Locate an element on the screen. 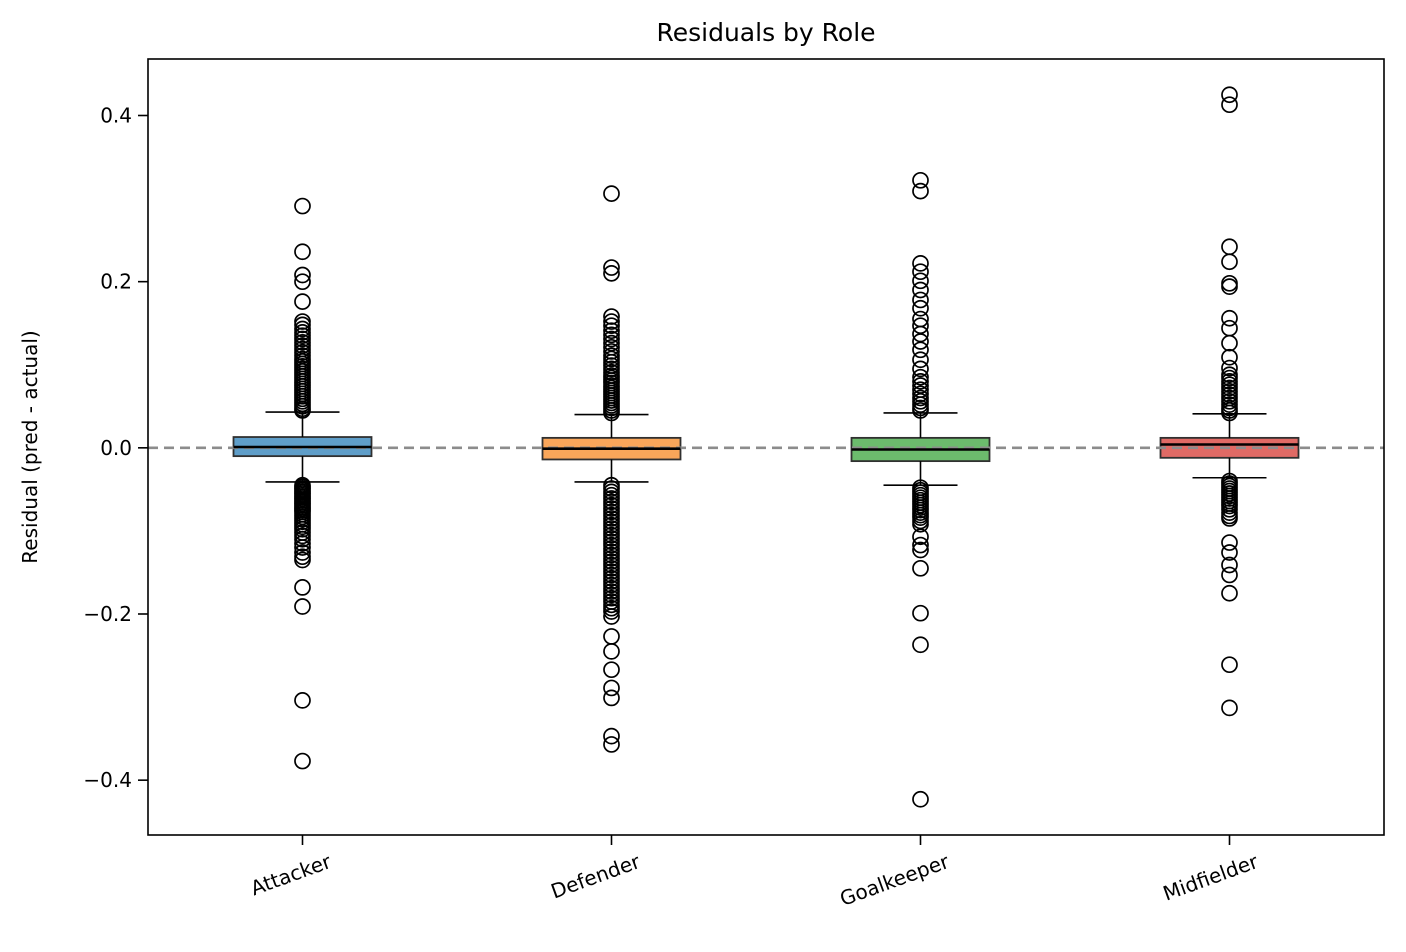 This screenshot has height=952, width=1406. x-tick-label-midfielder: Midfielder is located at coordinates (1211, 877).